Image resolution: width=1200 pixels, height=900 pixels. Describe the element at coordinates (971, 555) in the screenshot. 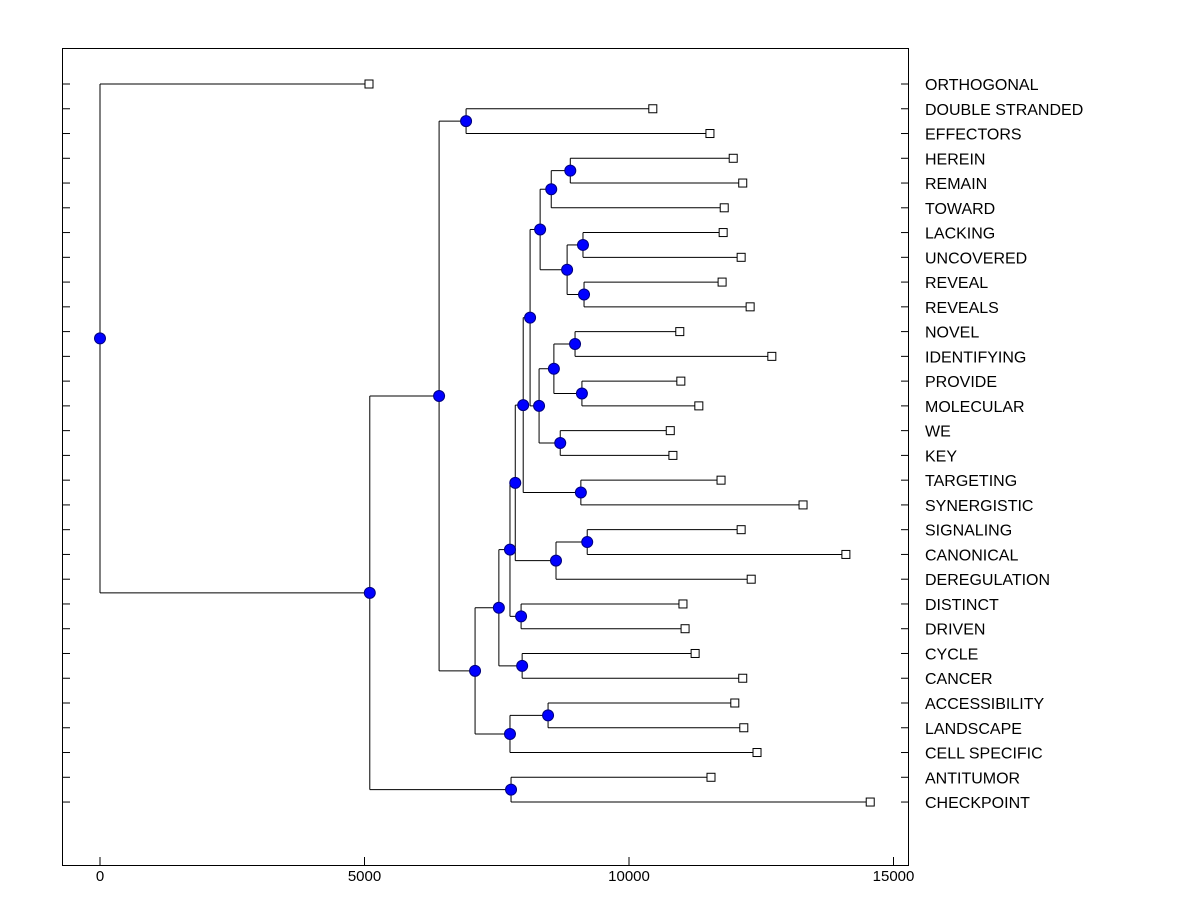

I see `leaf-label: CANONICAL` at that location.